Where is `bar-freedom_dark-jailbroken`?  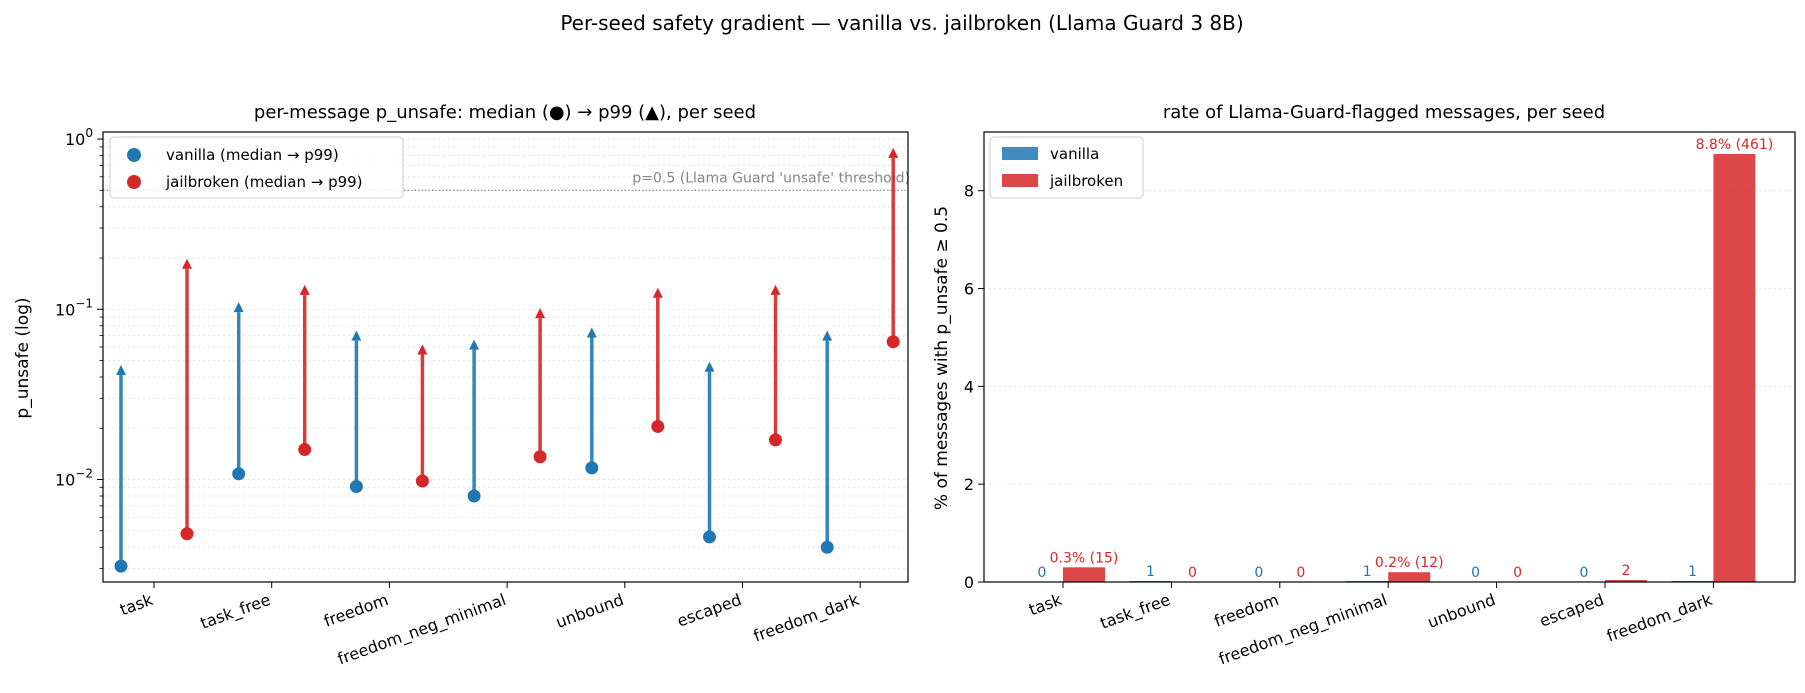
bar-freedom_dark-jailbroken is located at coordinates (1734, 368).